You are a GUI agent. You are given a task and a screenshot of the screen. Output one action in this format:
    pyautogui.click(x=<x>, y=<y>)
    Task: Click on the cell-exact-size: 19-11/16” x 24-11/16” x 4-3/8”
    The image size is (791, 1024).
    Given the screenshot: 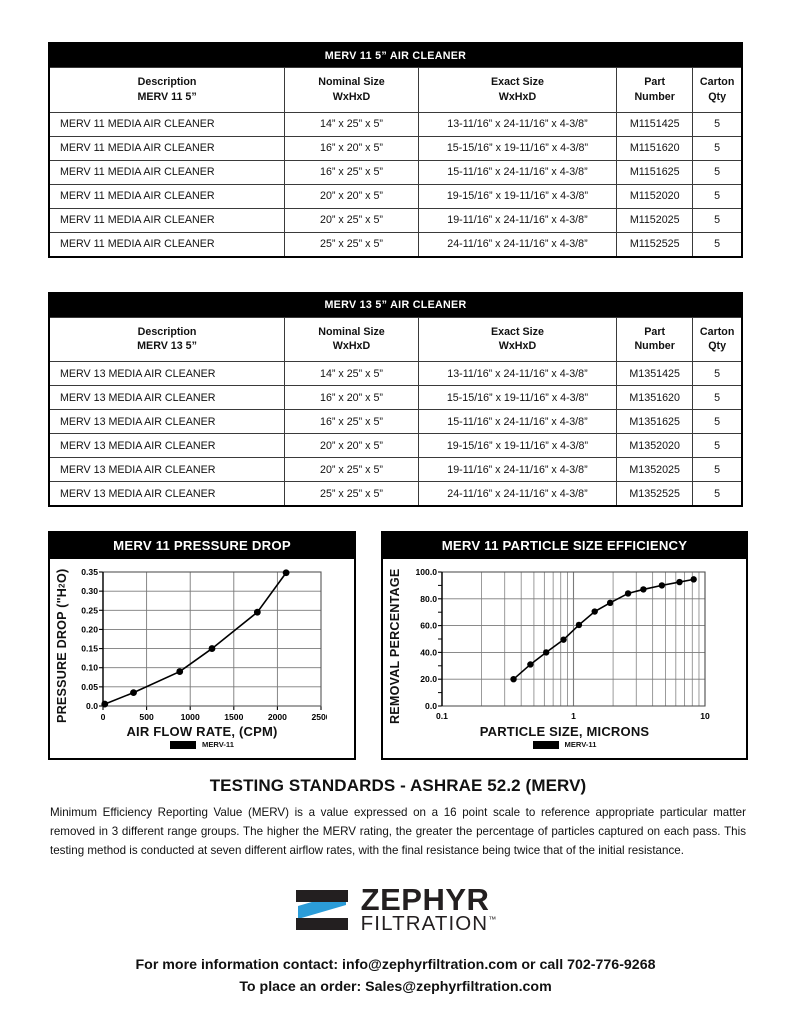 What is the action you would take?
    pyautogui.click(x=517, y=470)
    